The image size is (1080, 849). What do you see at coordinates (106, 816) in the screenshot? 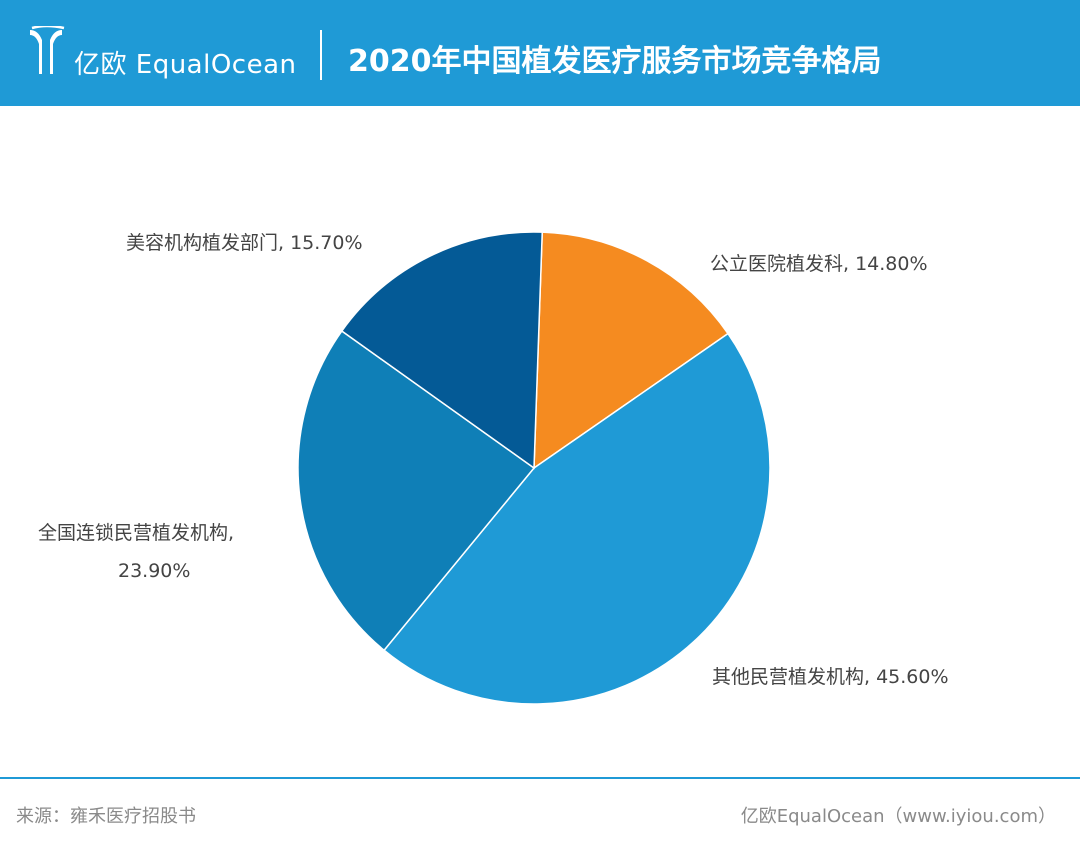
I see `source-note: 来源：雍禾医疗招股书` at bounding box center [106, 816].